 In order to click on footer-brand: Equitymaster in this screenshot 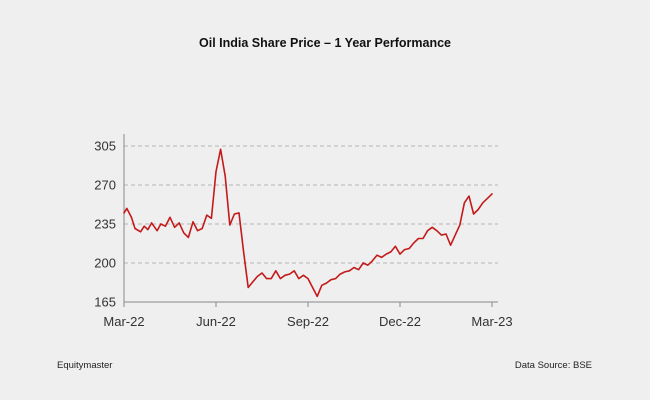, I will do `click(85, 365)`.